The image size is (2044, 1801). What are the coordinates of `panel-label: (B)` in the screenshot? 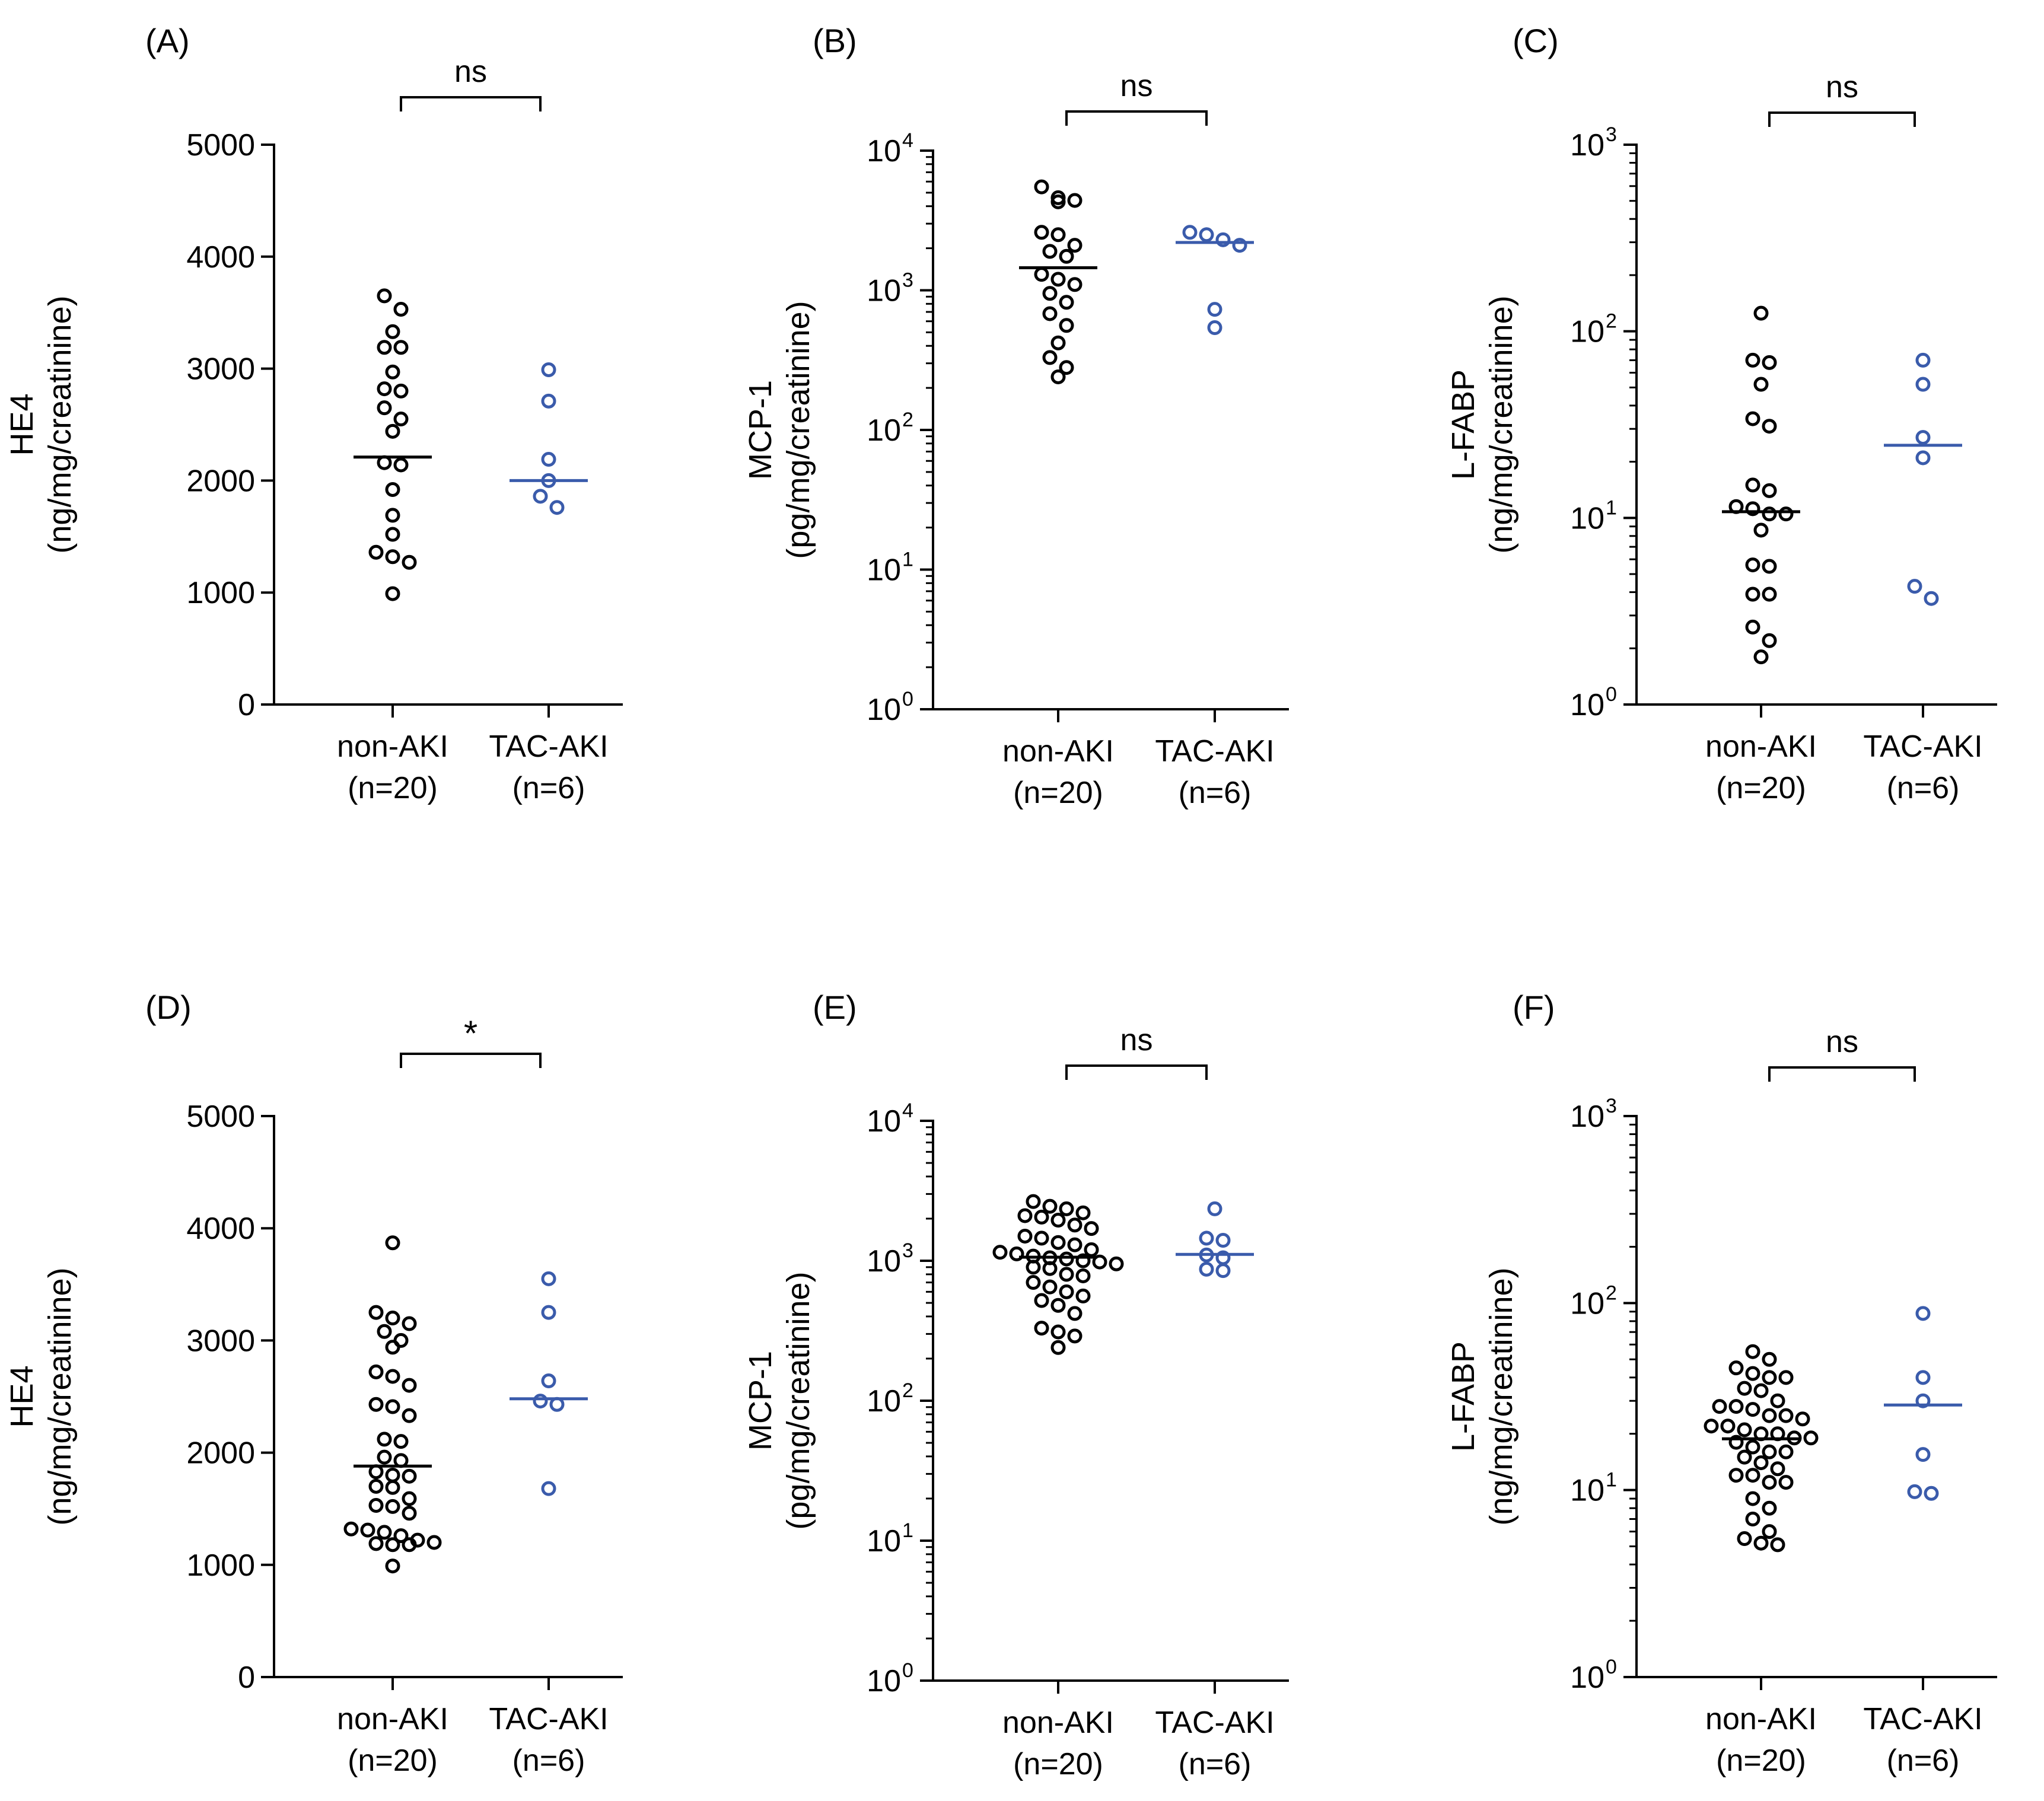 It's located at (835, 40).